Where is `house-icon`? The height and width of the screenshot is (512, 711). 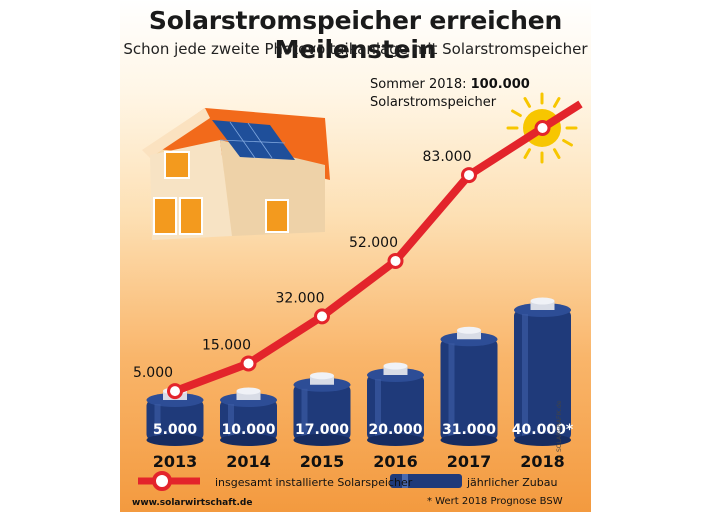
house-icon is located at coordinates (236, 174).